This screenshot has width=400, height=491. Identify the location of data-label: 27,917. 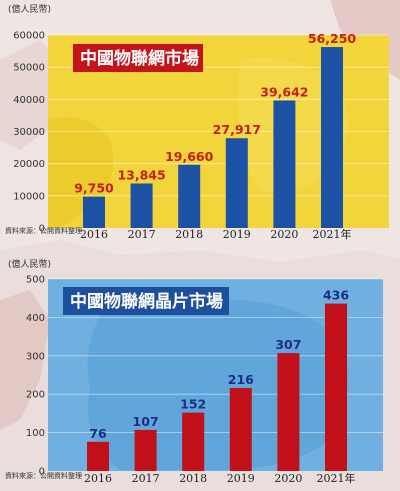
(237, 129).